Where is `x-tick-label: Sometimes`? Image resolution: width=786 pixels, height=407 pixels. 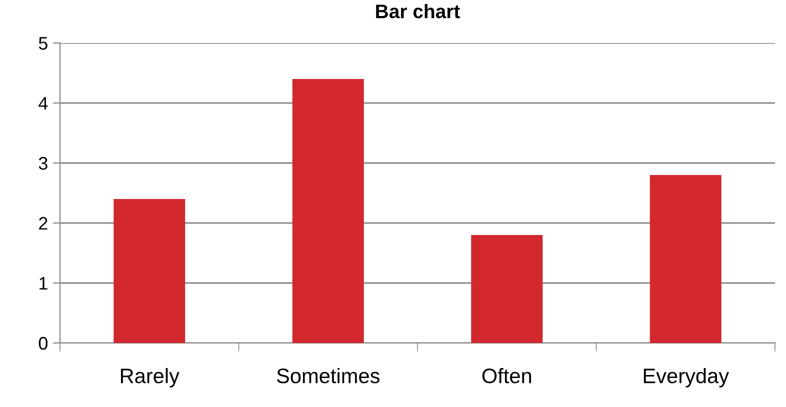 x-tick-label: Sometimes is located at coordinates (328, 376).